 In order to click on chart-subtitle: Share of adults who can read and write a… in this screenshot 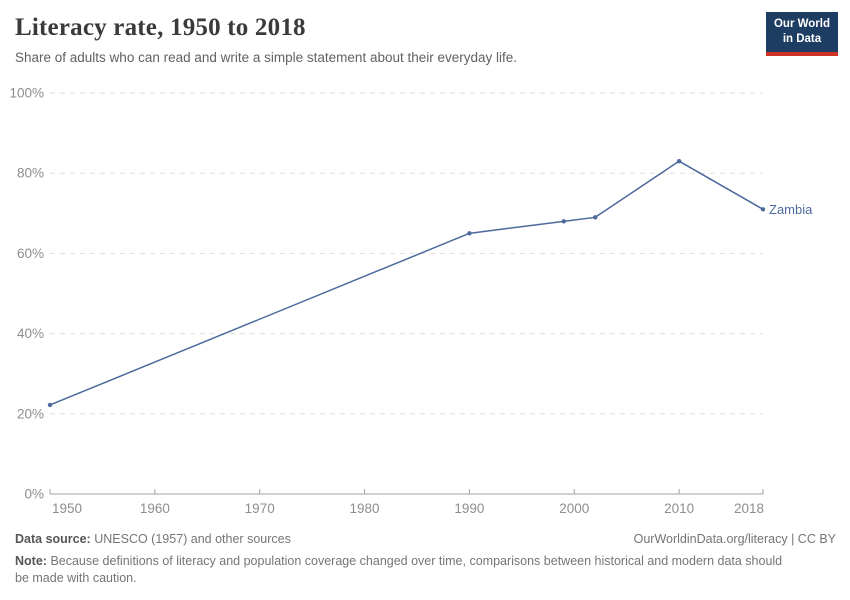, I will do `click(266, 57)`.